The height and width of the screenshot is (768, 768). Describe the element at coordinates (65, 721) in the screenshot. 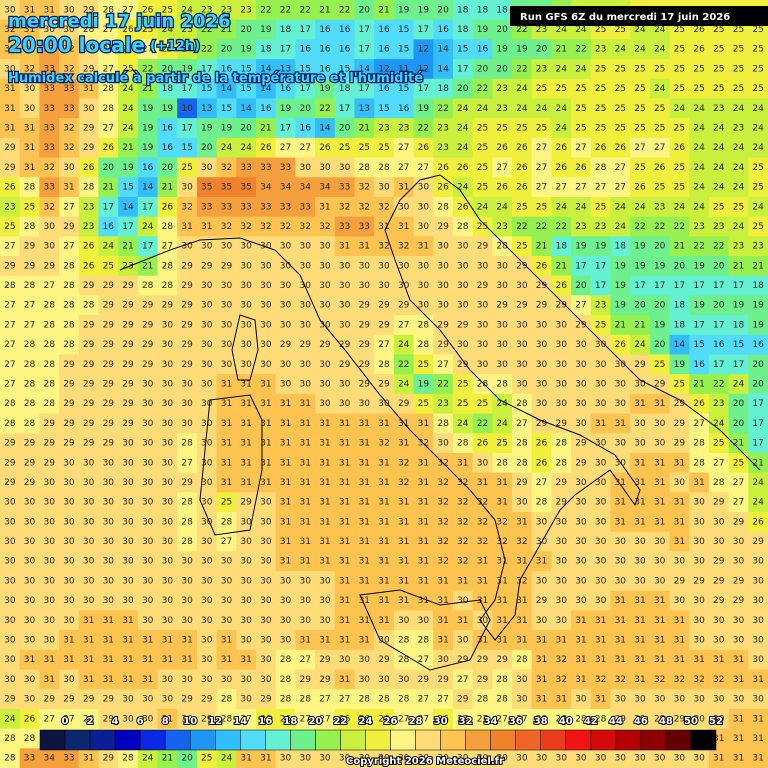

I see `colorbar-label: 0` at that location.